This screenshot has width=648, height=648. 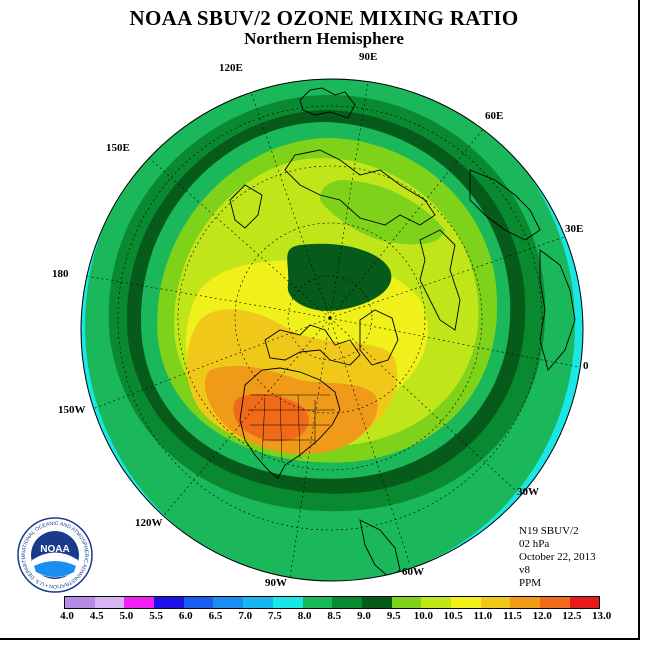 I want to click on colorbar-tick-label: 6.0, so click(x=185, y=616).